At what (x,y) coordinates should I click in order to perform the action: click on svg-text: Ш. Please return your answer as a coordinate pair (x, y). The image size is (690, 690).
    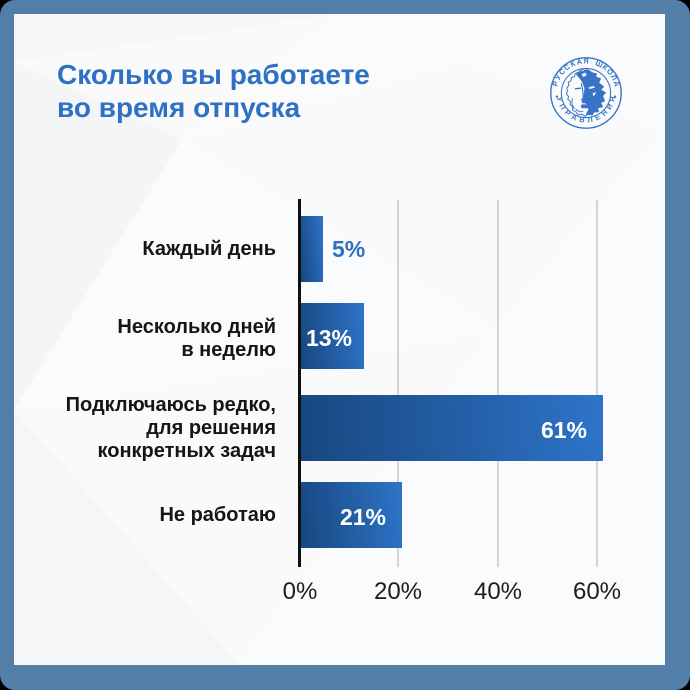
    Looking at the image, I should click on (599, 63).